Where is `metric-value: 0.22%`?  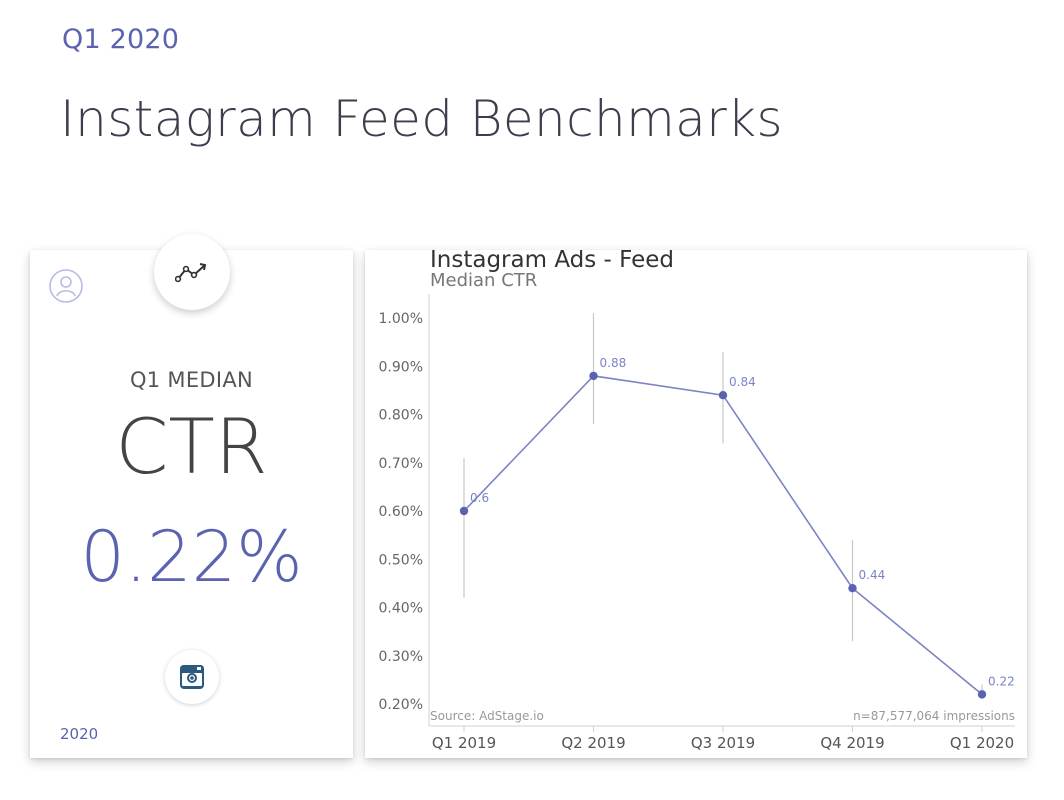 metric-value: 0.22% is located at coordinates (191, 557).